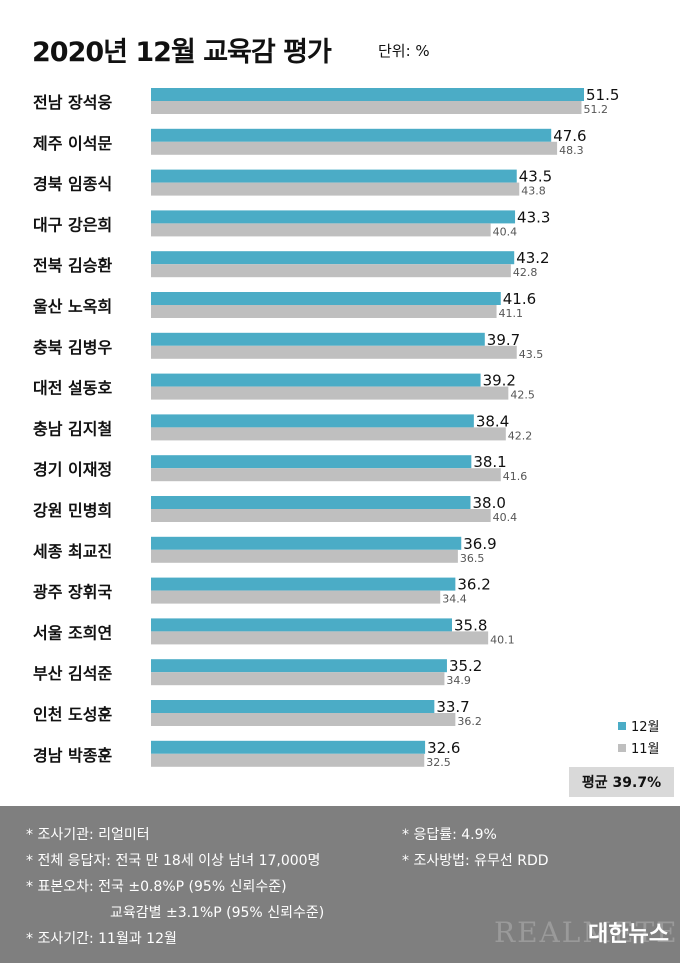 Image resolution: width=680 pixels, height=963 pixels. What do you see at coordinates (622, 747) in the screenshot?
I see `legend-swatch-nov` at bounding box center [622, 747].